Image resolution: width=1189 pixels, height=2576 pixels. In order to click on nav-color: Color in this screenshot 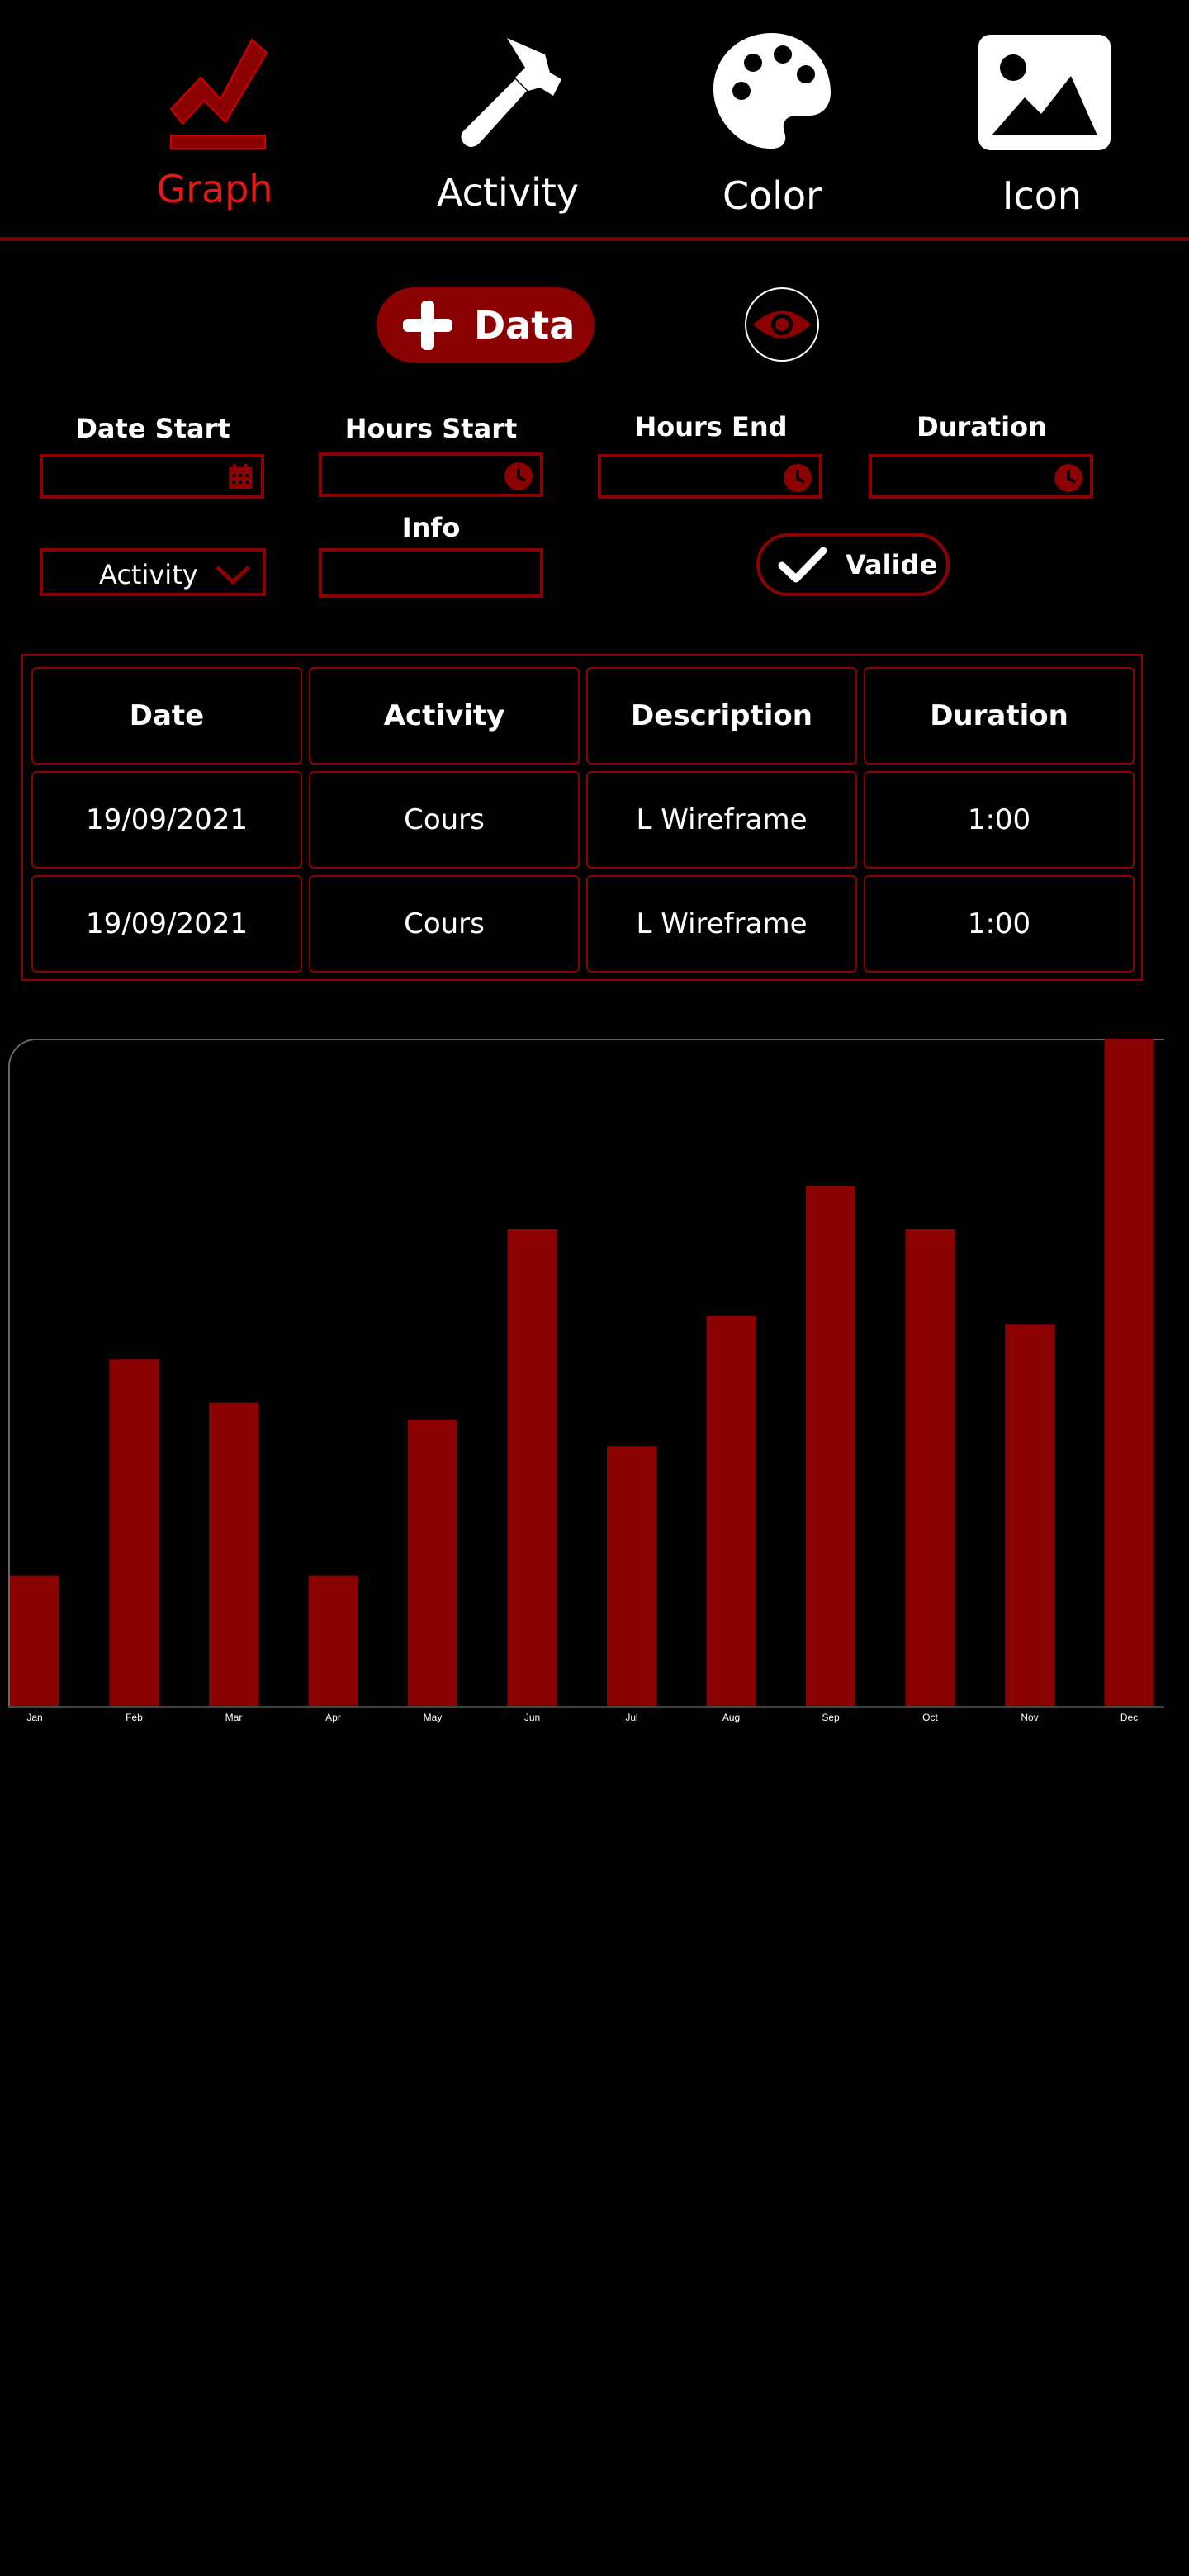, I will do `click(772, 127)`.